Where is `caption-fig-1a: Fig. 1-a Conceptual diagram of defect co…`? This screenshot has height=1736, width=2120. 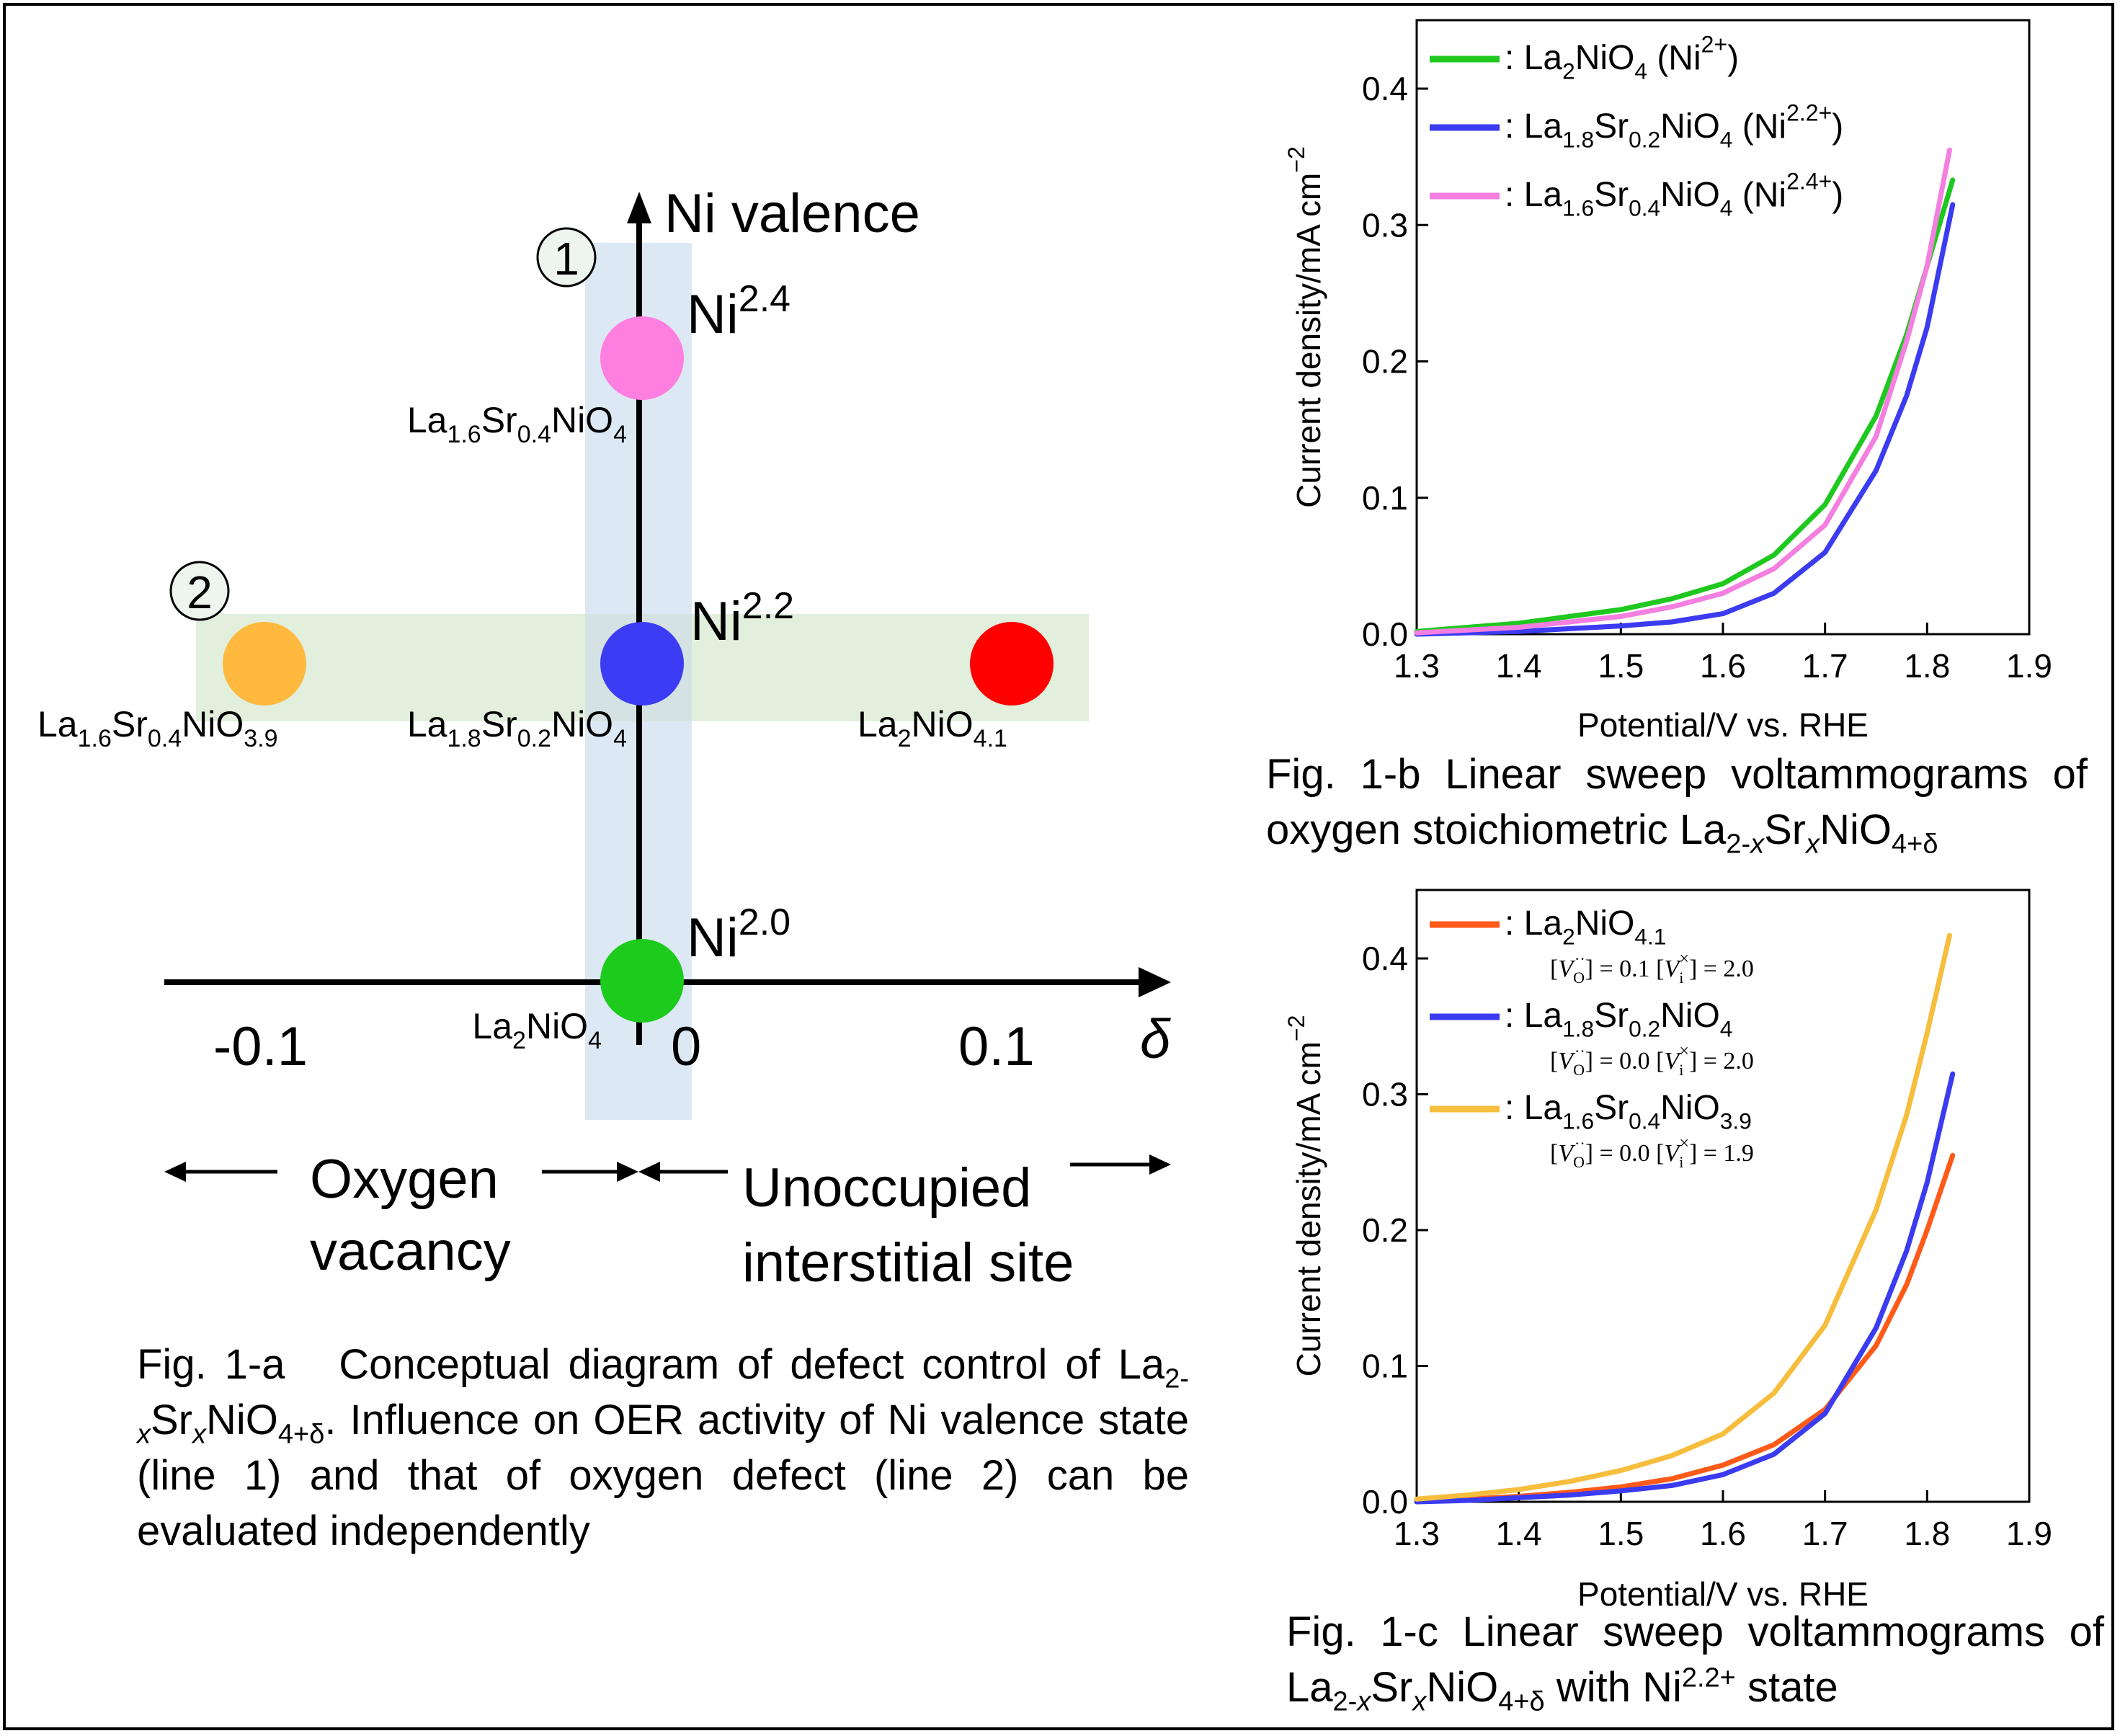
caption-fig-1a: Fig. 1-a Conceptual diagram of defect co… is located at coordinates (663, 1448).